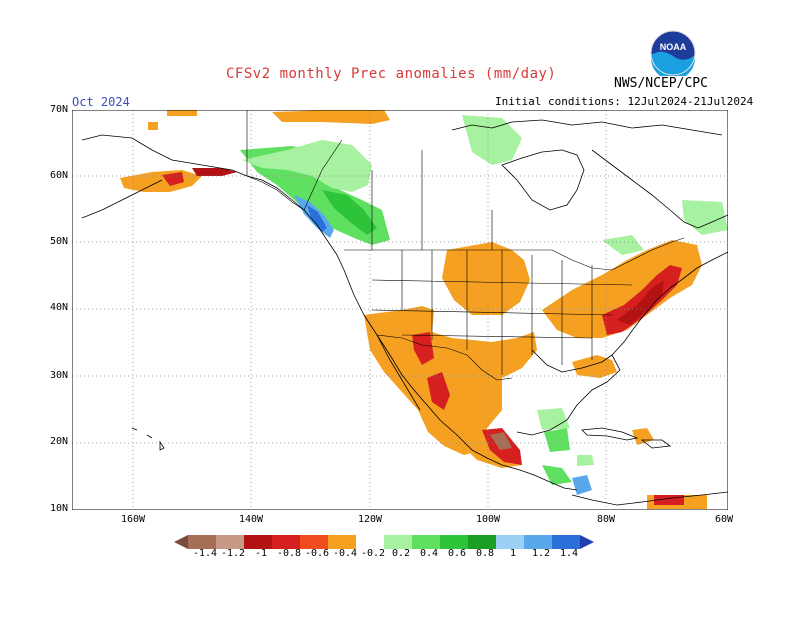  I want to click on cb-tick-1.2: 1.2, so click(541, 553).